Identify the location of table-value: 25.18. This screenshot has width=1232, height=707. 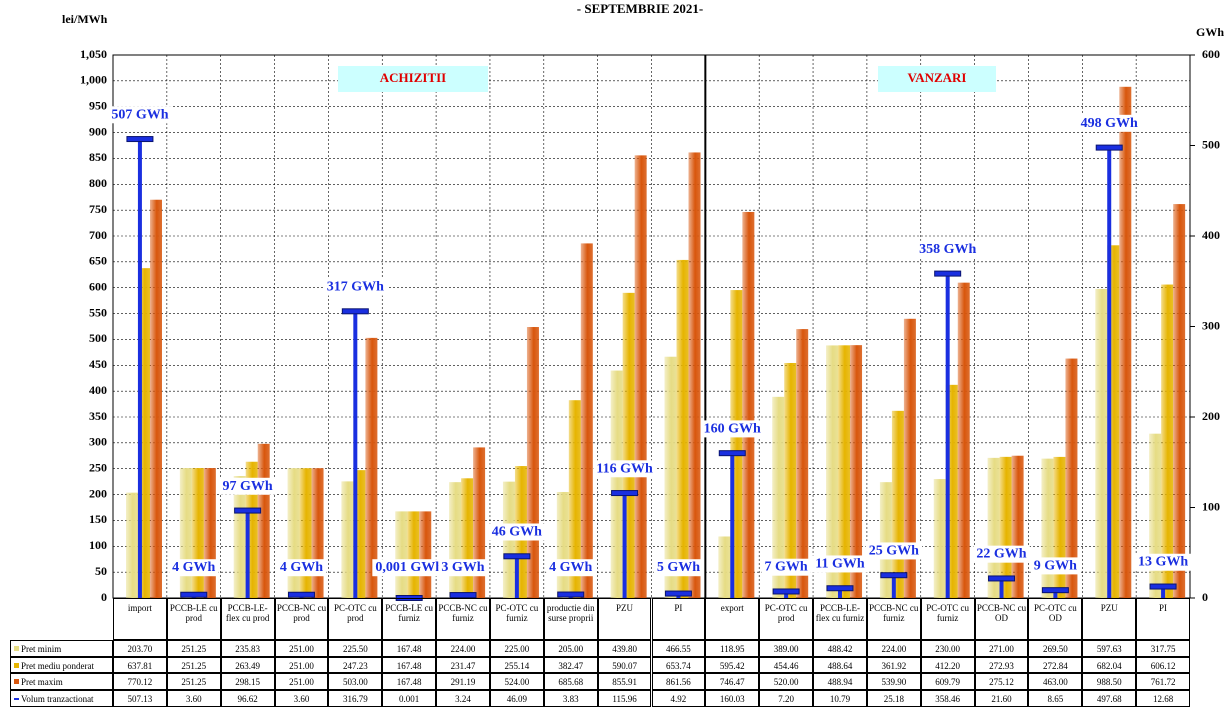
(893, 698).